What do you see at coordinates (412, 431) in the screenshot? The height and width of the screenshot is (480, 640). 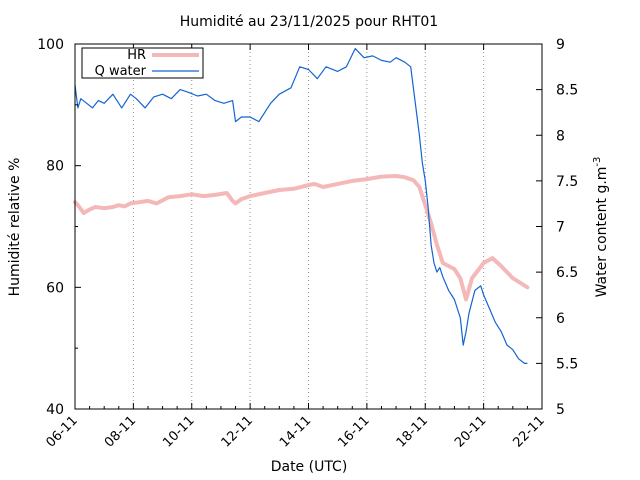 I see `x-tick-label: 18-11` at bounding box center [412, 431].